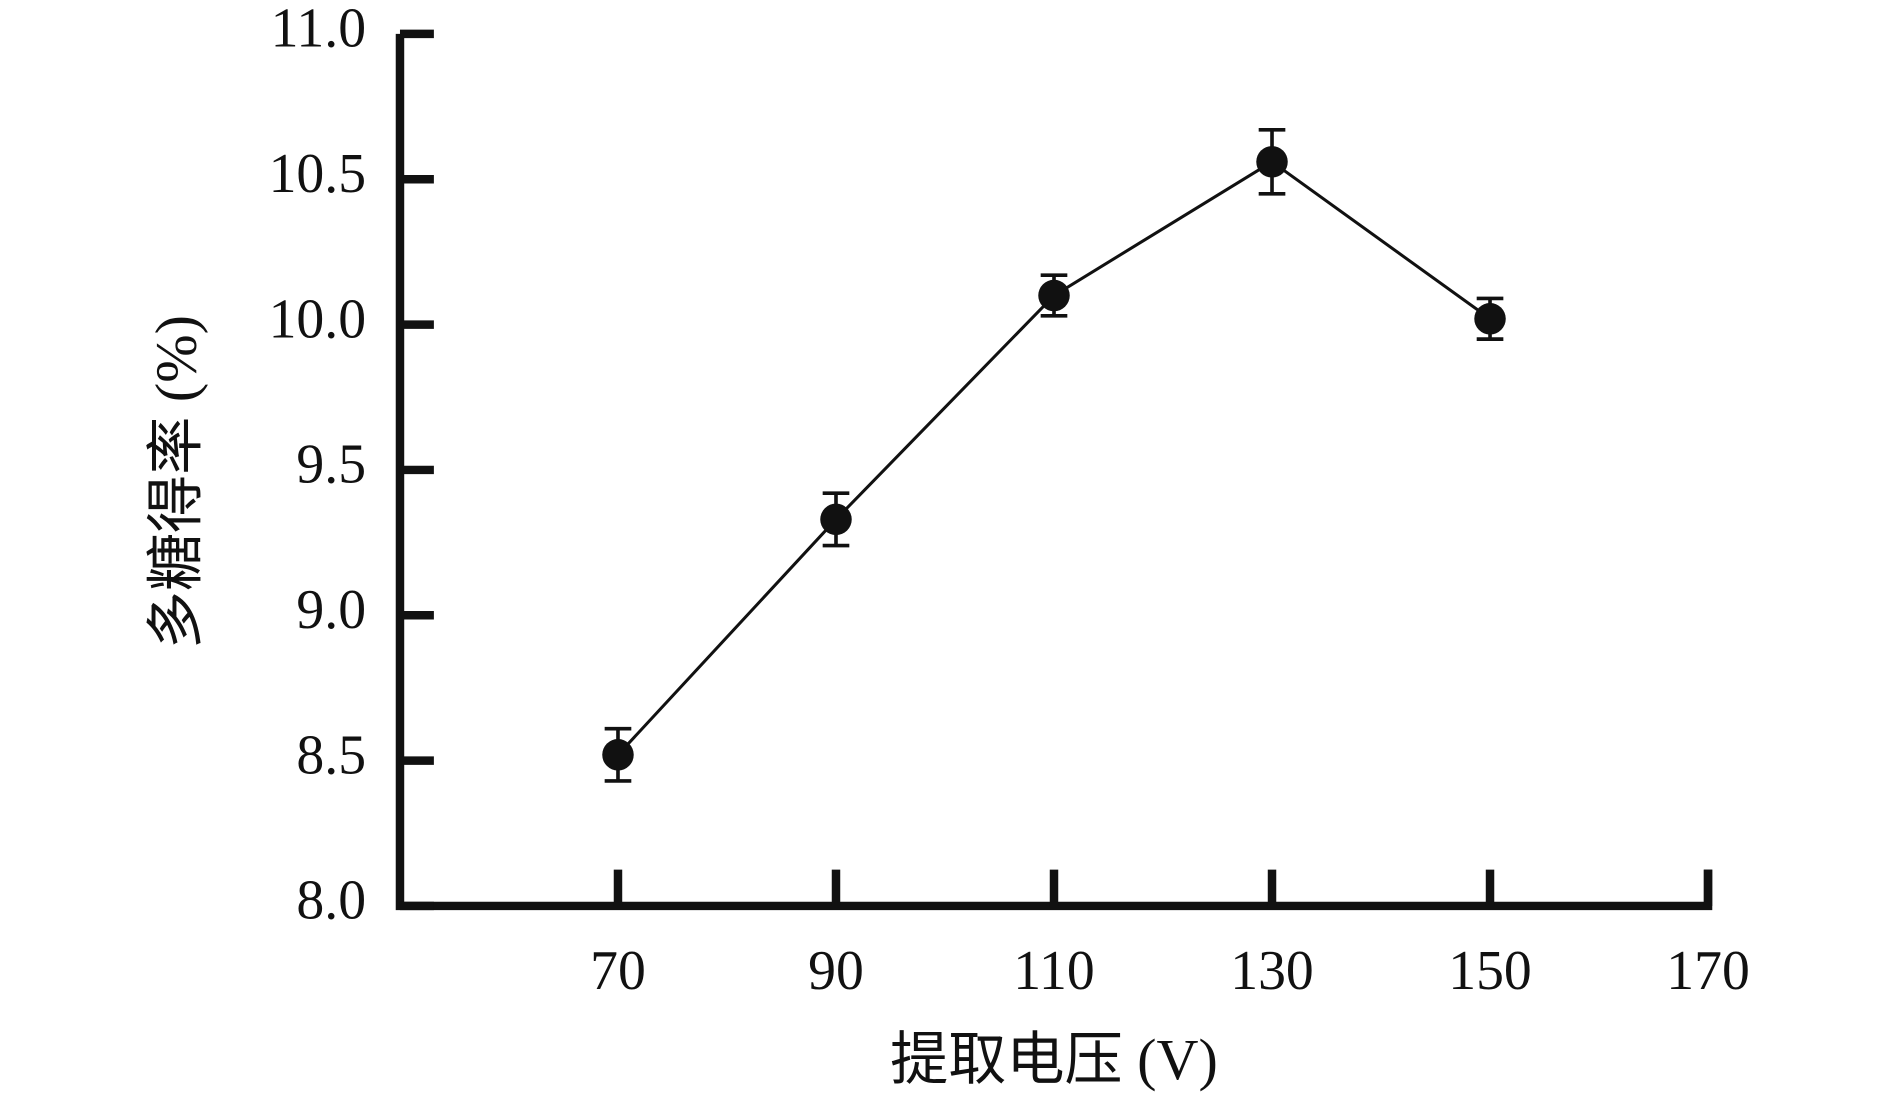 Image resolution: width=1890 pixels, height=1107 pixels. I want to click on y-tick-label: 10.5, so click(317, 174).